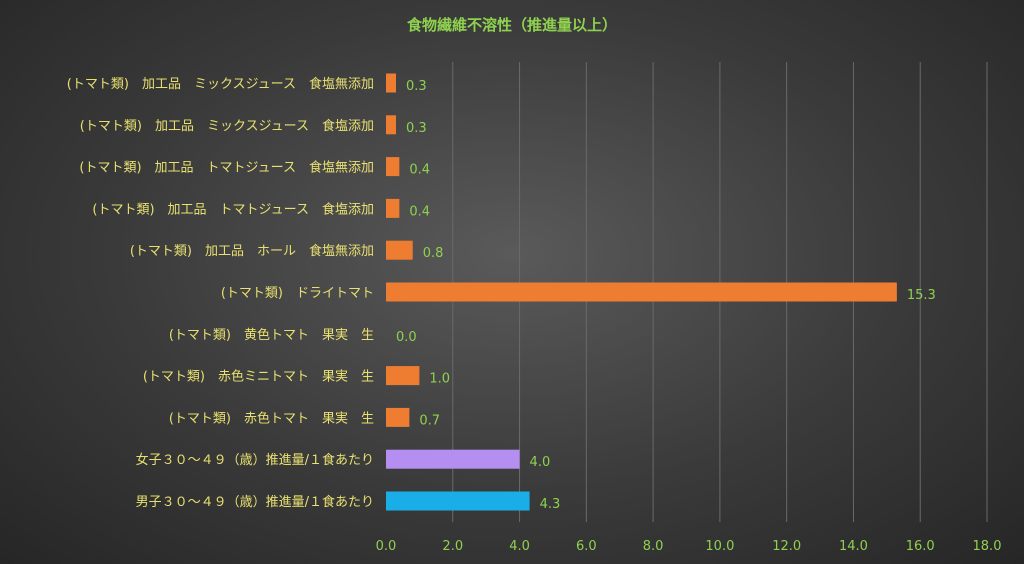 Image resolution: width=1024 pixels, height=564 pixels. Describe the element at coordinates (653, 546) in the screenshot. I see `x-tick-label: 8.0` at that location.